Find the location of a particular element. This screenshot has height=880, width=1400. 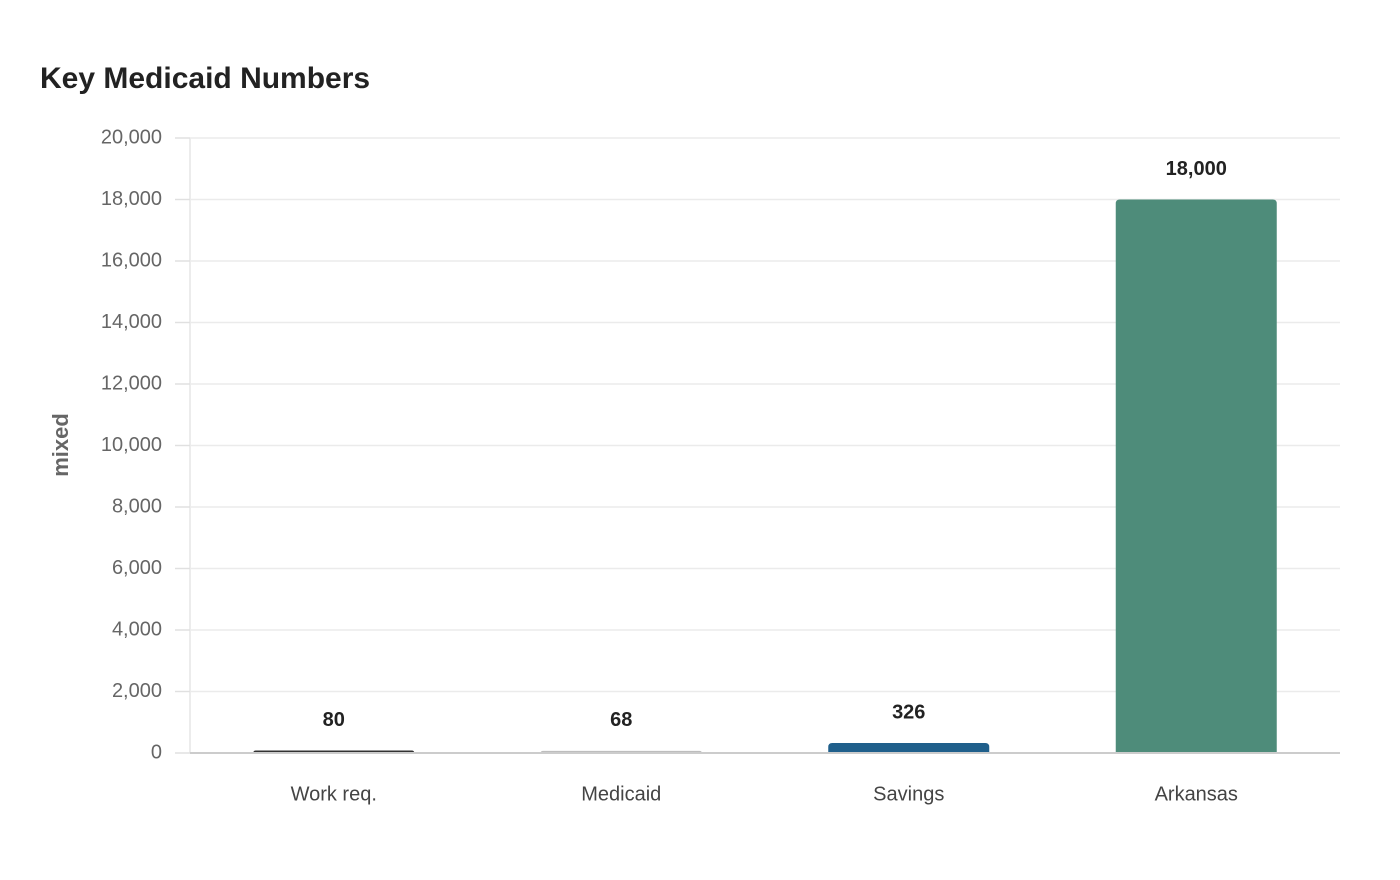

y-tick-label: 2,000 is located at coordinates (137, 691).